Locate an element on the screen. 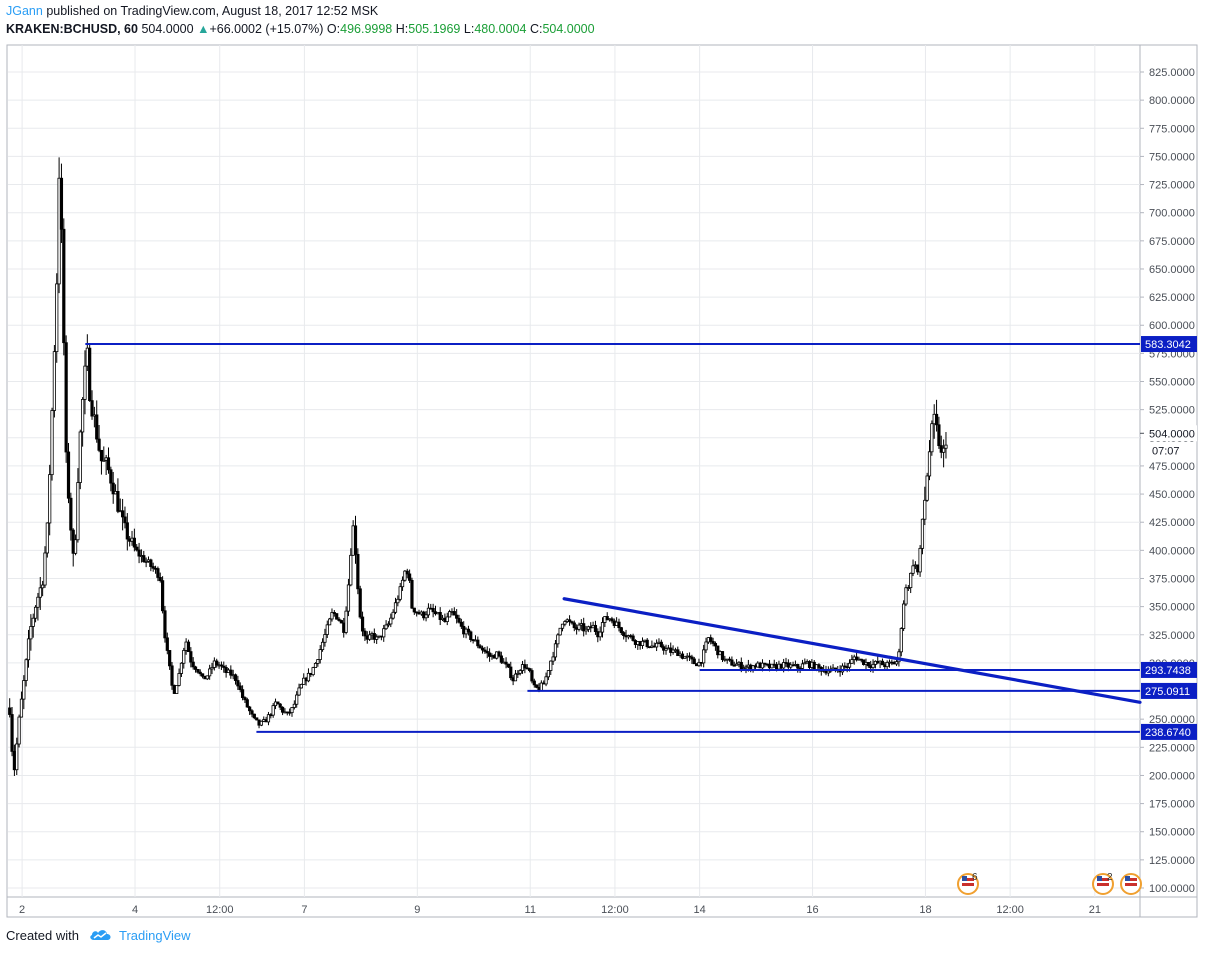 The width and height of the screenshot is (1205, 954). time-tick-label: 2 is located at coordinates (22, 910).